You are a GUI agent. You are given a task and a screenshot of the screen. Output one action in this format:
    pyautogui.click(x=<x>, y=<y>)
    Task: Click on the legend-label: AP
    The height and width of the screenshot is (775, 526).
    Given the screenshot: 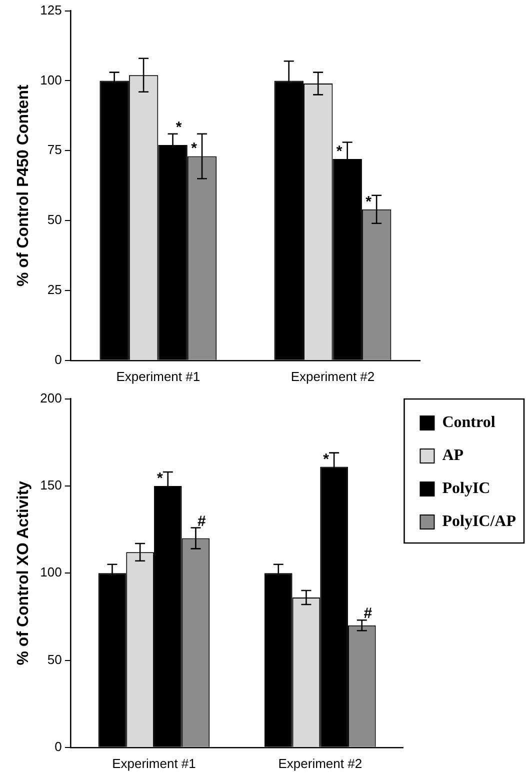 What is the action you would take?
    pyautogui.click(x=453, y=455)
    